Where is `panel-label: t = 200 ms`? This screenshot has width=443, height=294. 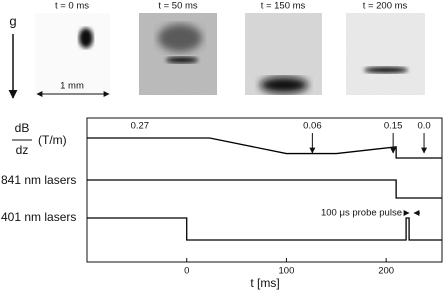
panel-label: t = 200 ms is located at coordinates (385, 6).